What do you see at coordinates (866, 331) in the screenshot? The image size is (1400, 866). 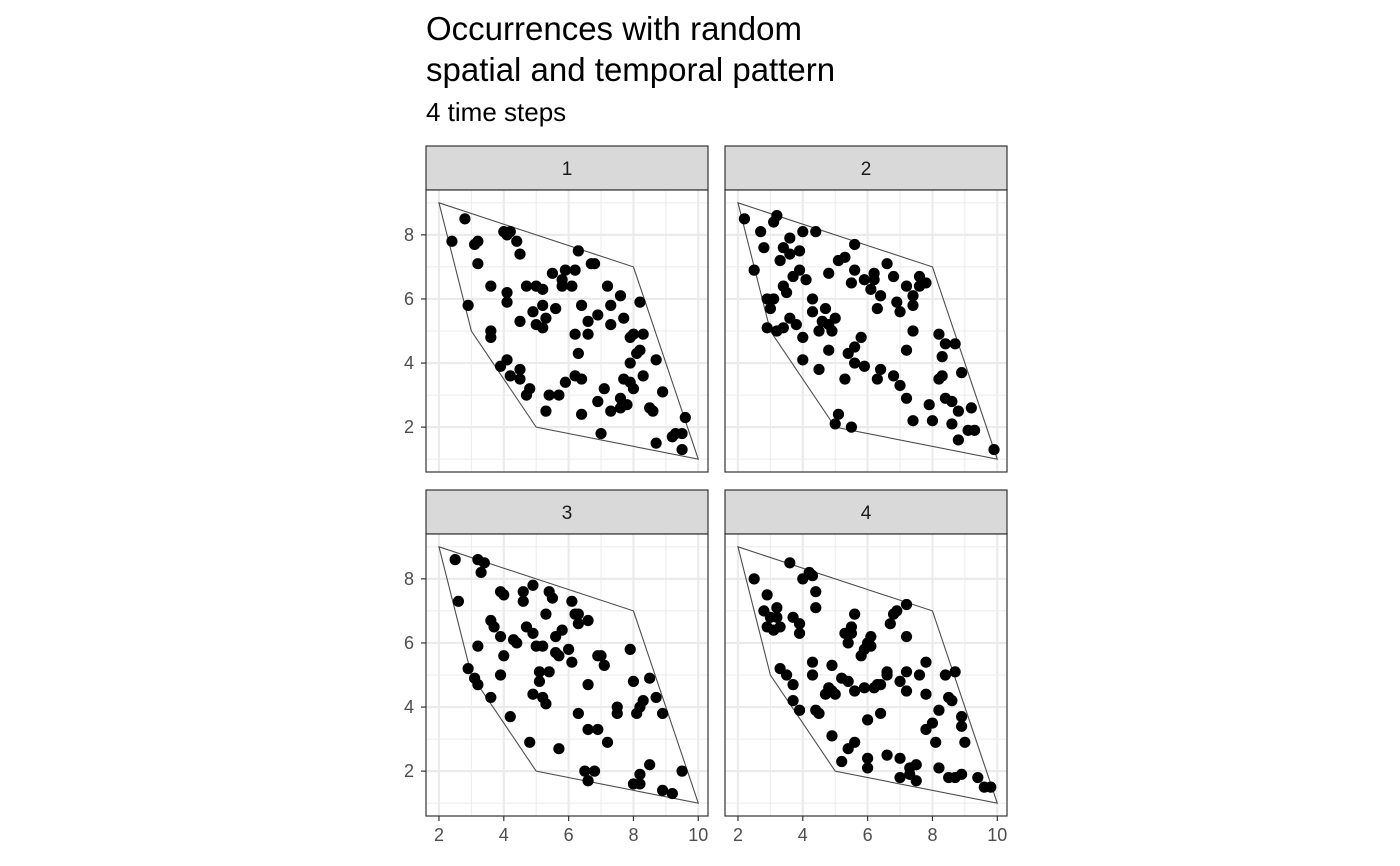 I see `panel-border` at bounding box center [866, 331].